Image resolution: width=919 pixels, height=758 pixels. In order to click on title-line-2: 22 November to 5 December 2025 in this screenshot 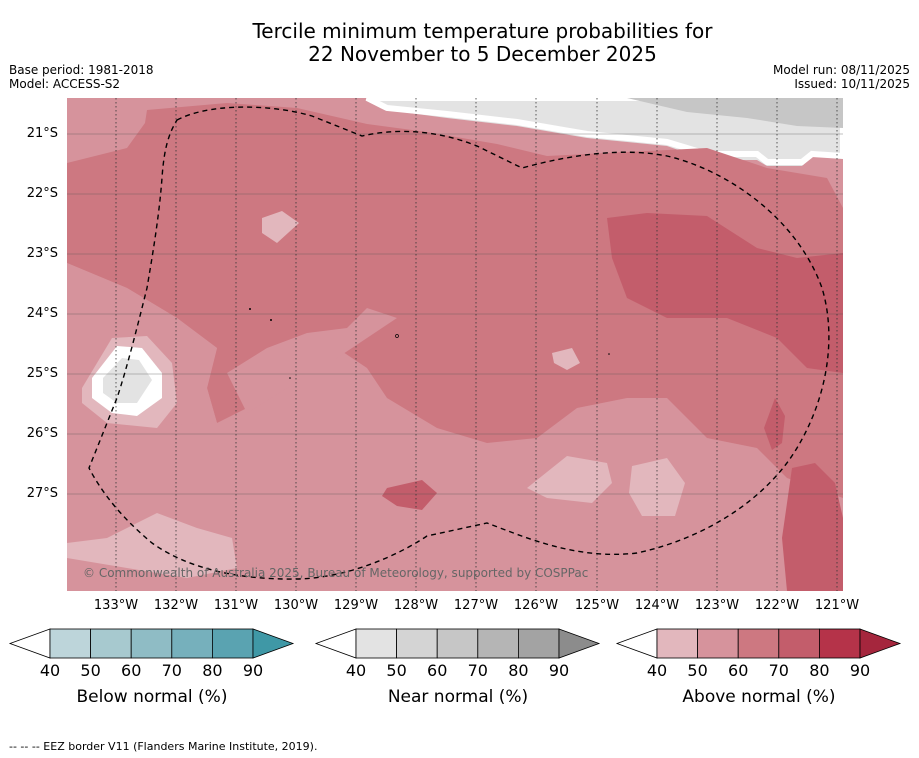, I will do `click(482, 54)`.